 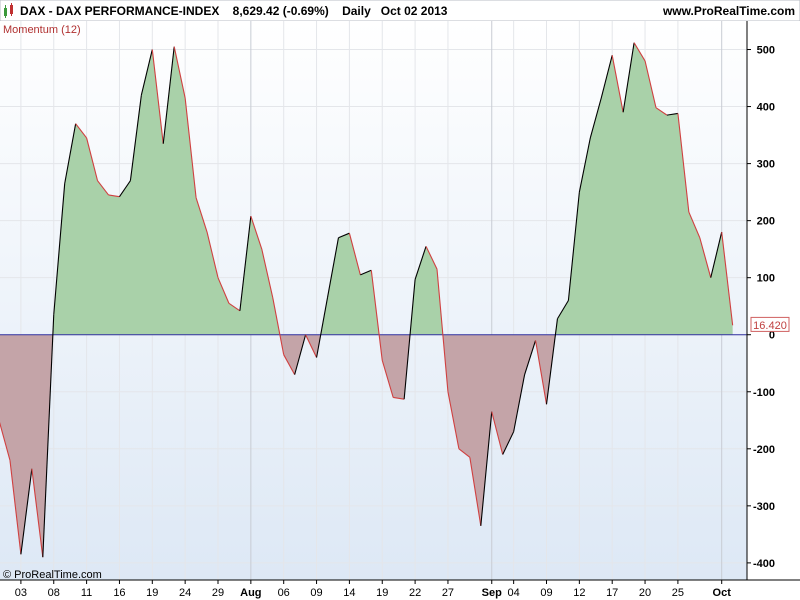 What do you see at coordinates (728, 11) in the screenshot?
I see `site-url: www.ProRealTime.com` at bounding box center [728, 11].